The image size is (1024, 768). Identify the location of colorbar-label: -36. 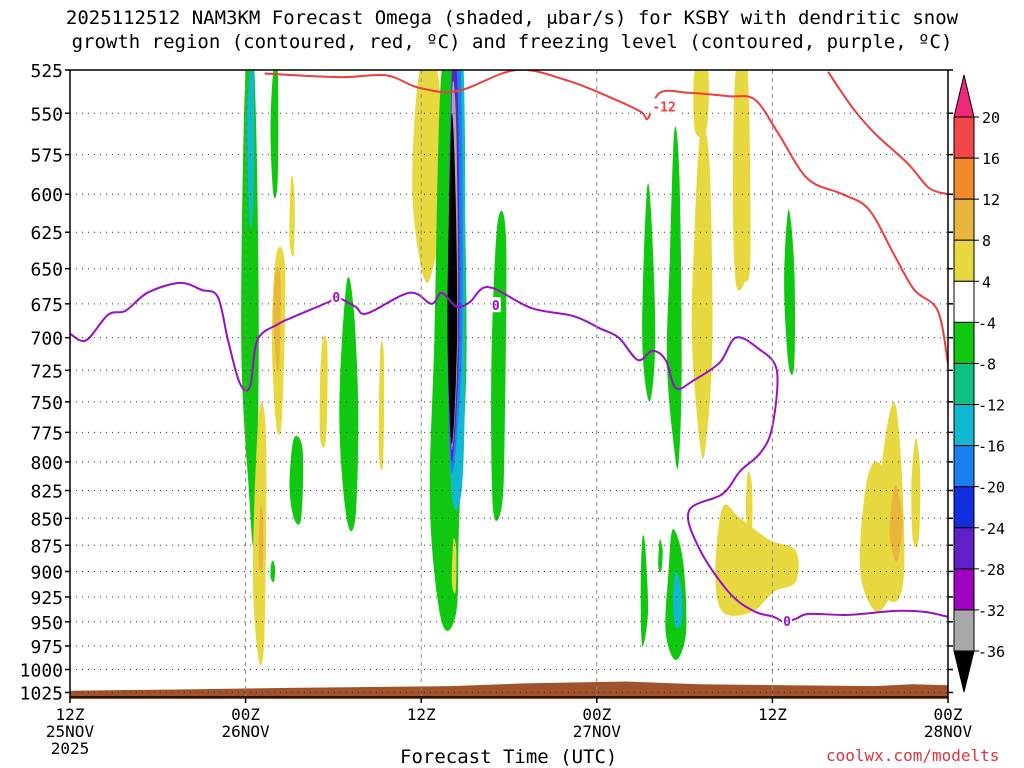
(991, 652).